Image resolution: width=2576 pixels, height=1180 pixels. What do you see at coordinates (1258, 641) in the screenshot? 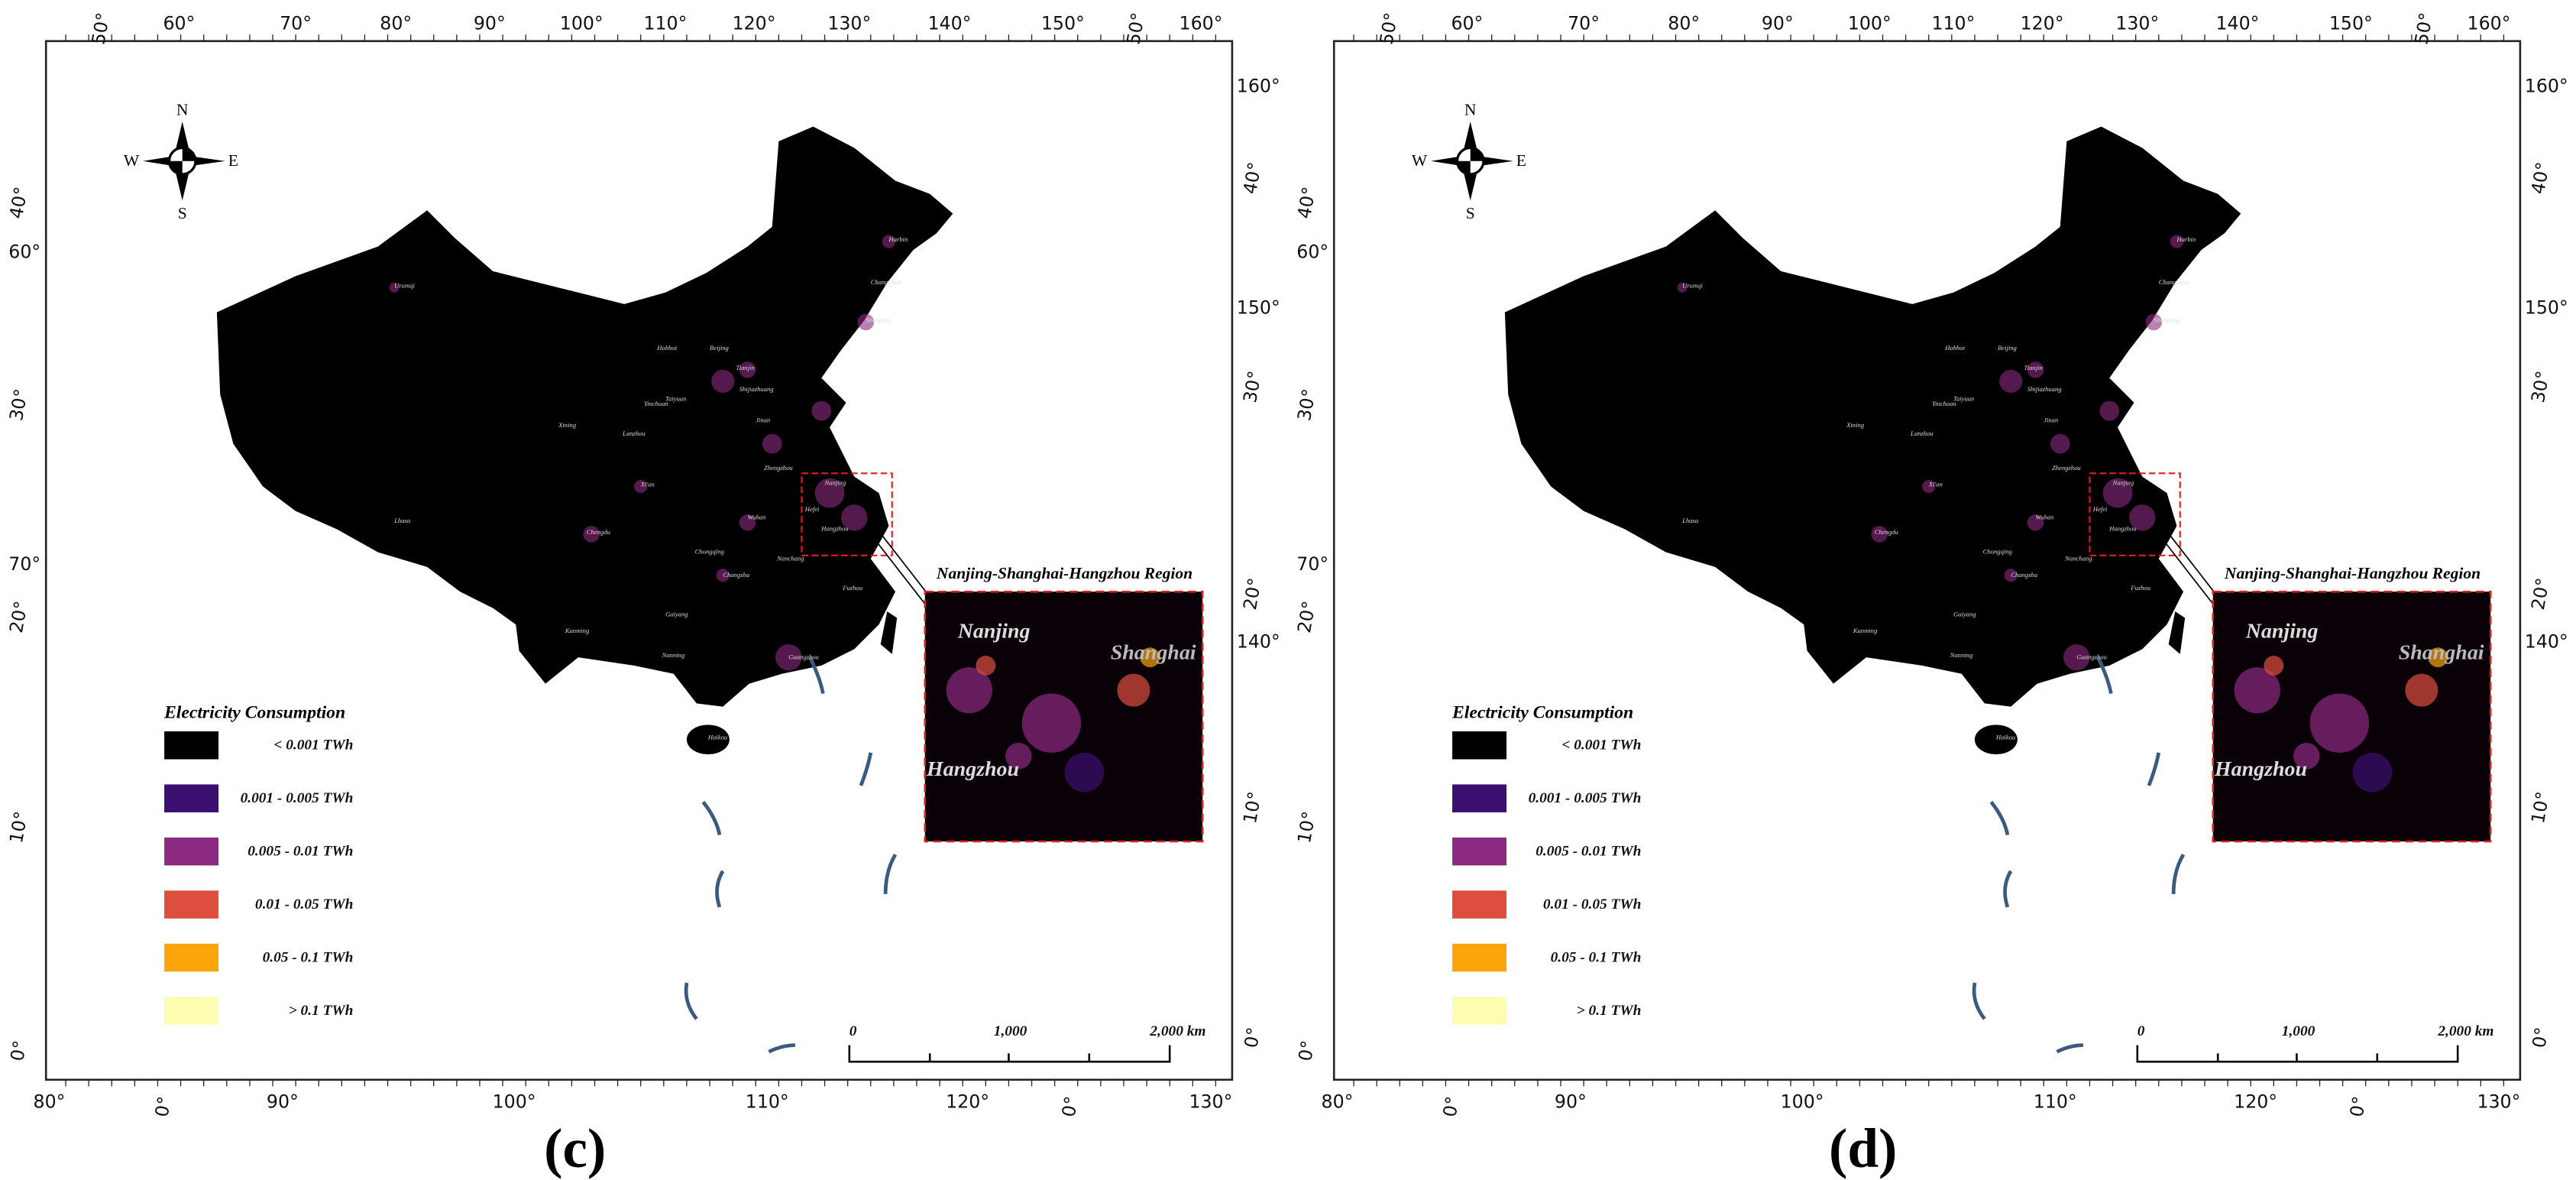
I see `degree-label: 140°` at bounding box center [1258, 641].